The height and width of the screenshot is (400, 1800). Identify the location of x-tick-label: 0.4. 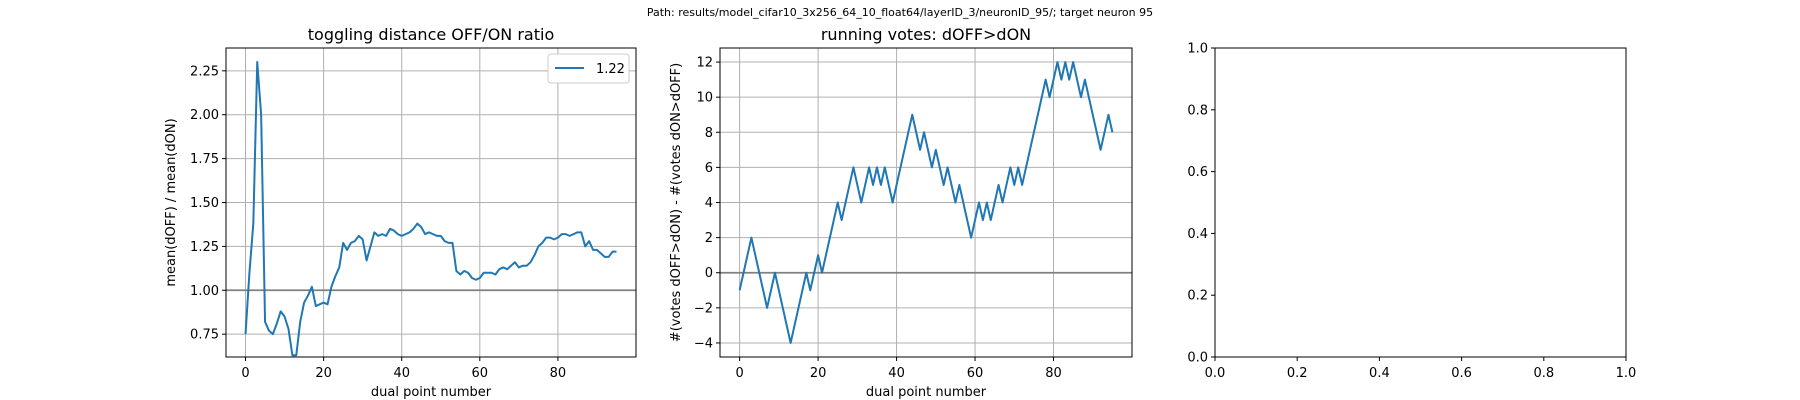
(1379, 373).